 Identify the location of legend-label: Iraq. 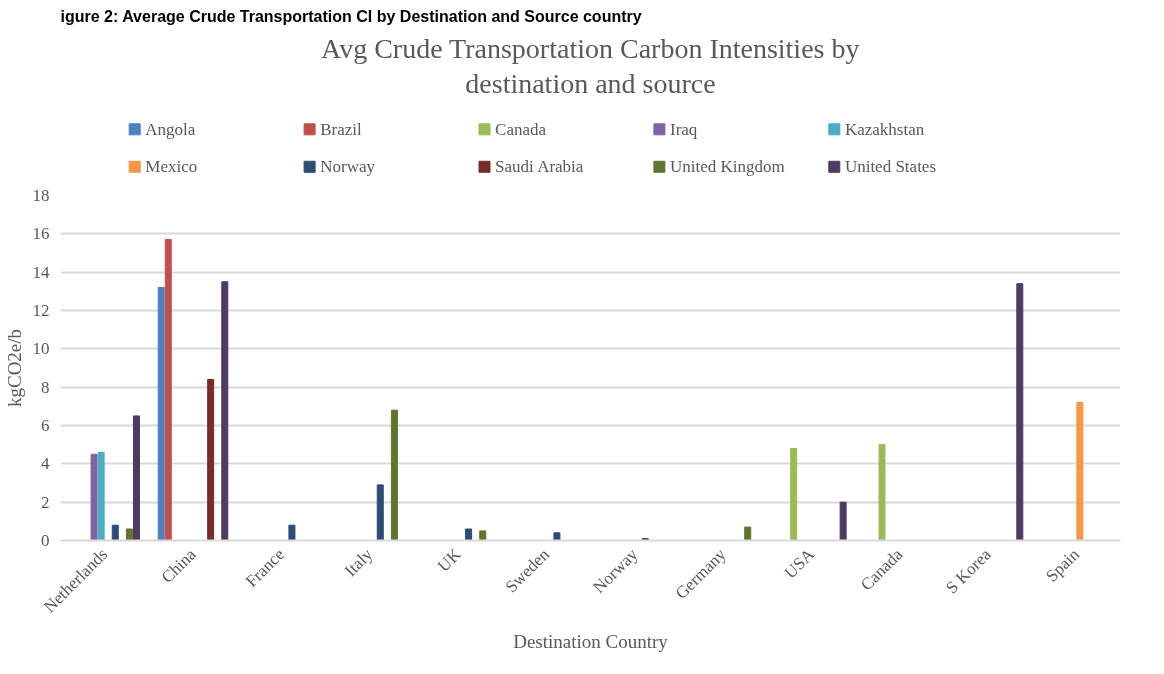
(684, 129).